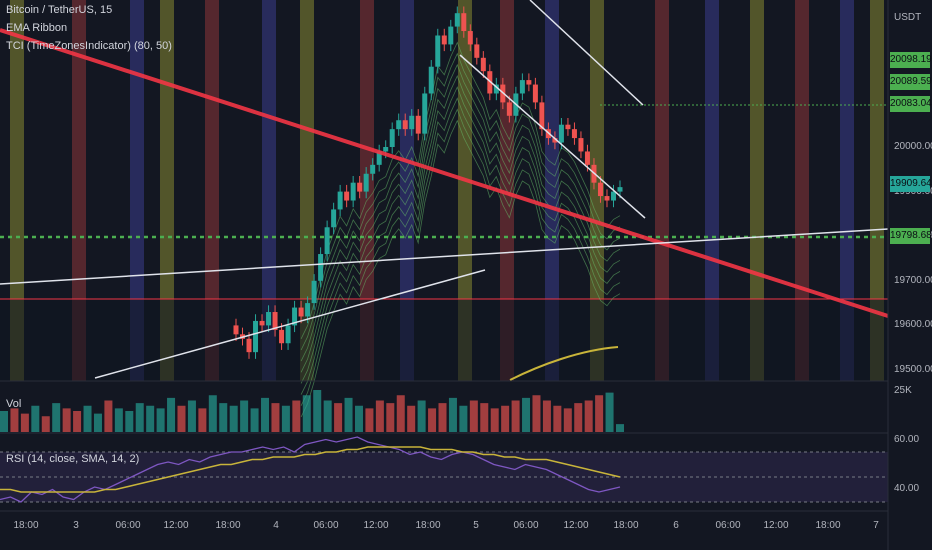  I want to click on rsi-sma-line, so click(310, 469).